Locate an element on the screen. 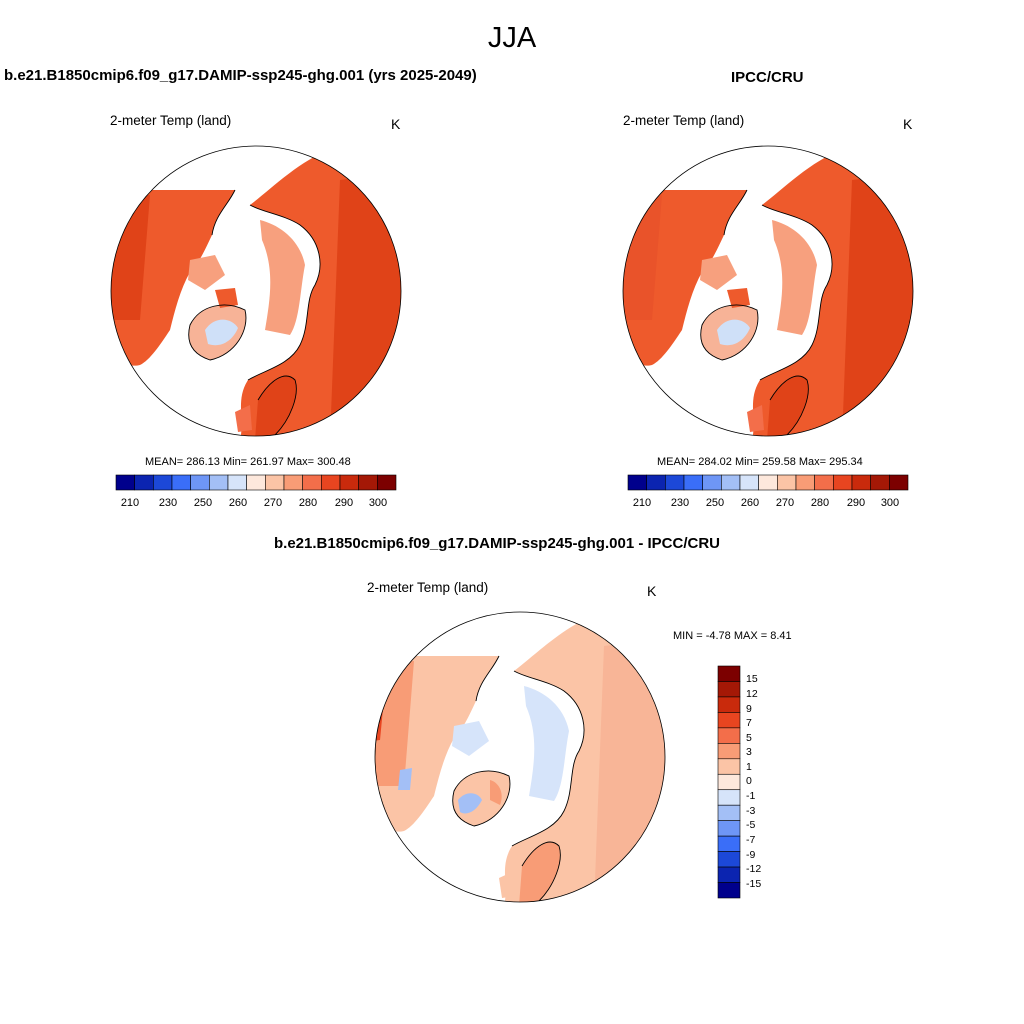 The image size is (1024, 1024). left-unit-label: K is located at coordinates (396, 124).